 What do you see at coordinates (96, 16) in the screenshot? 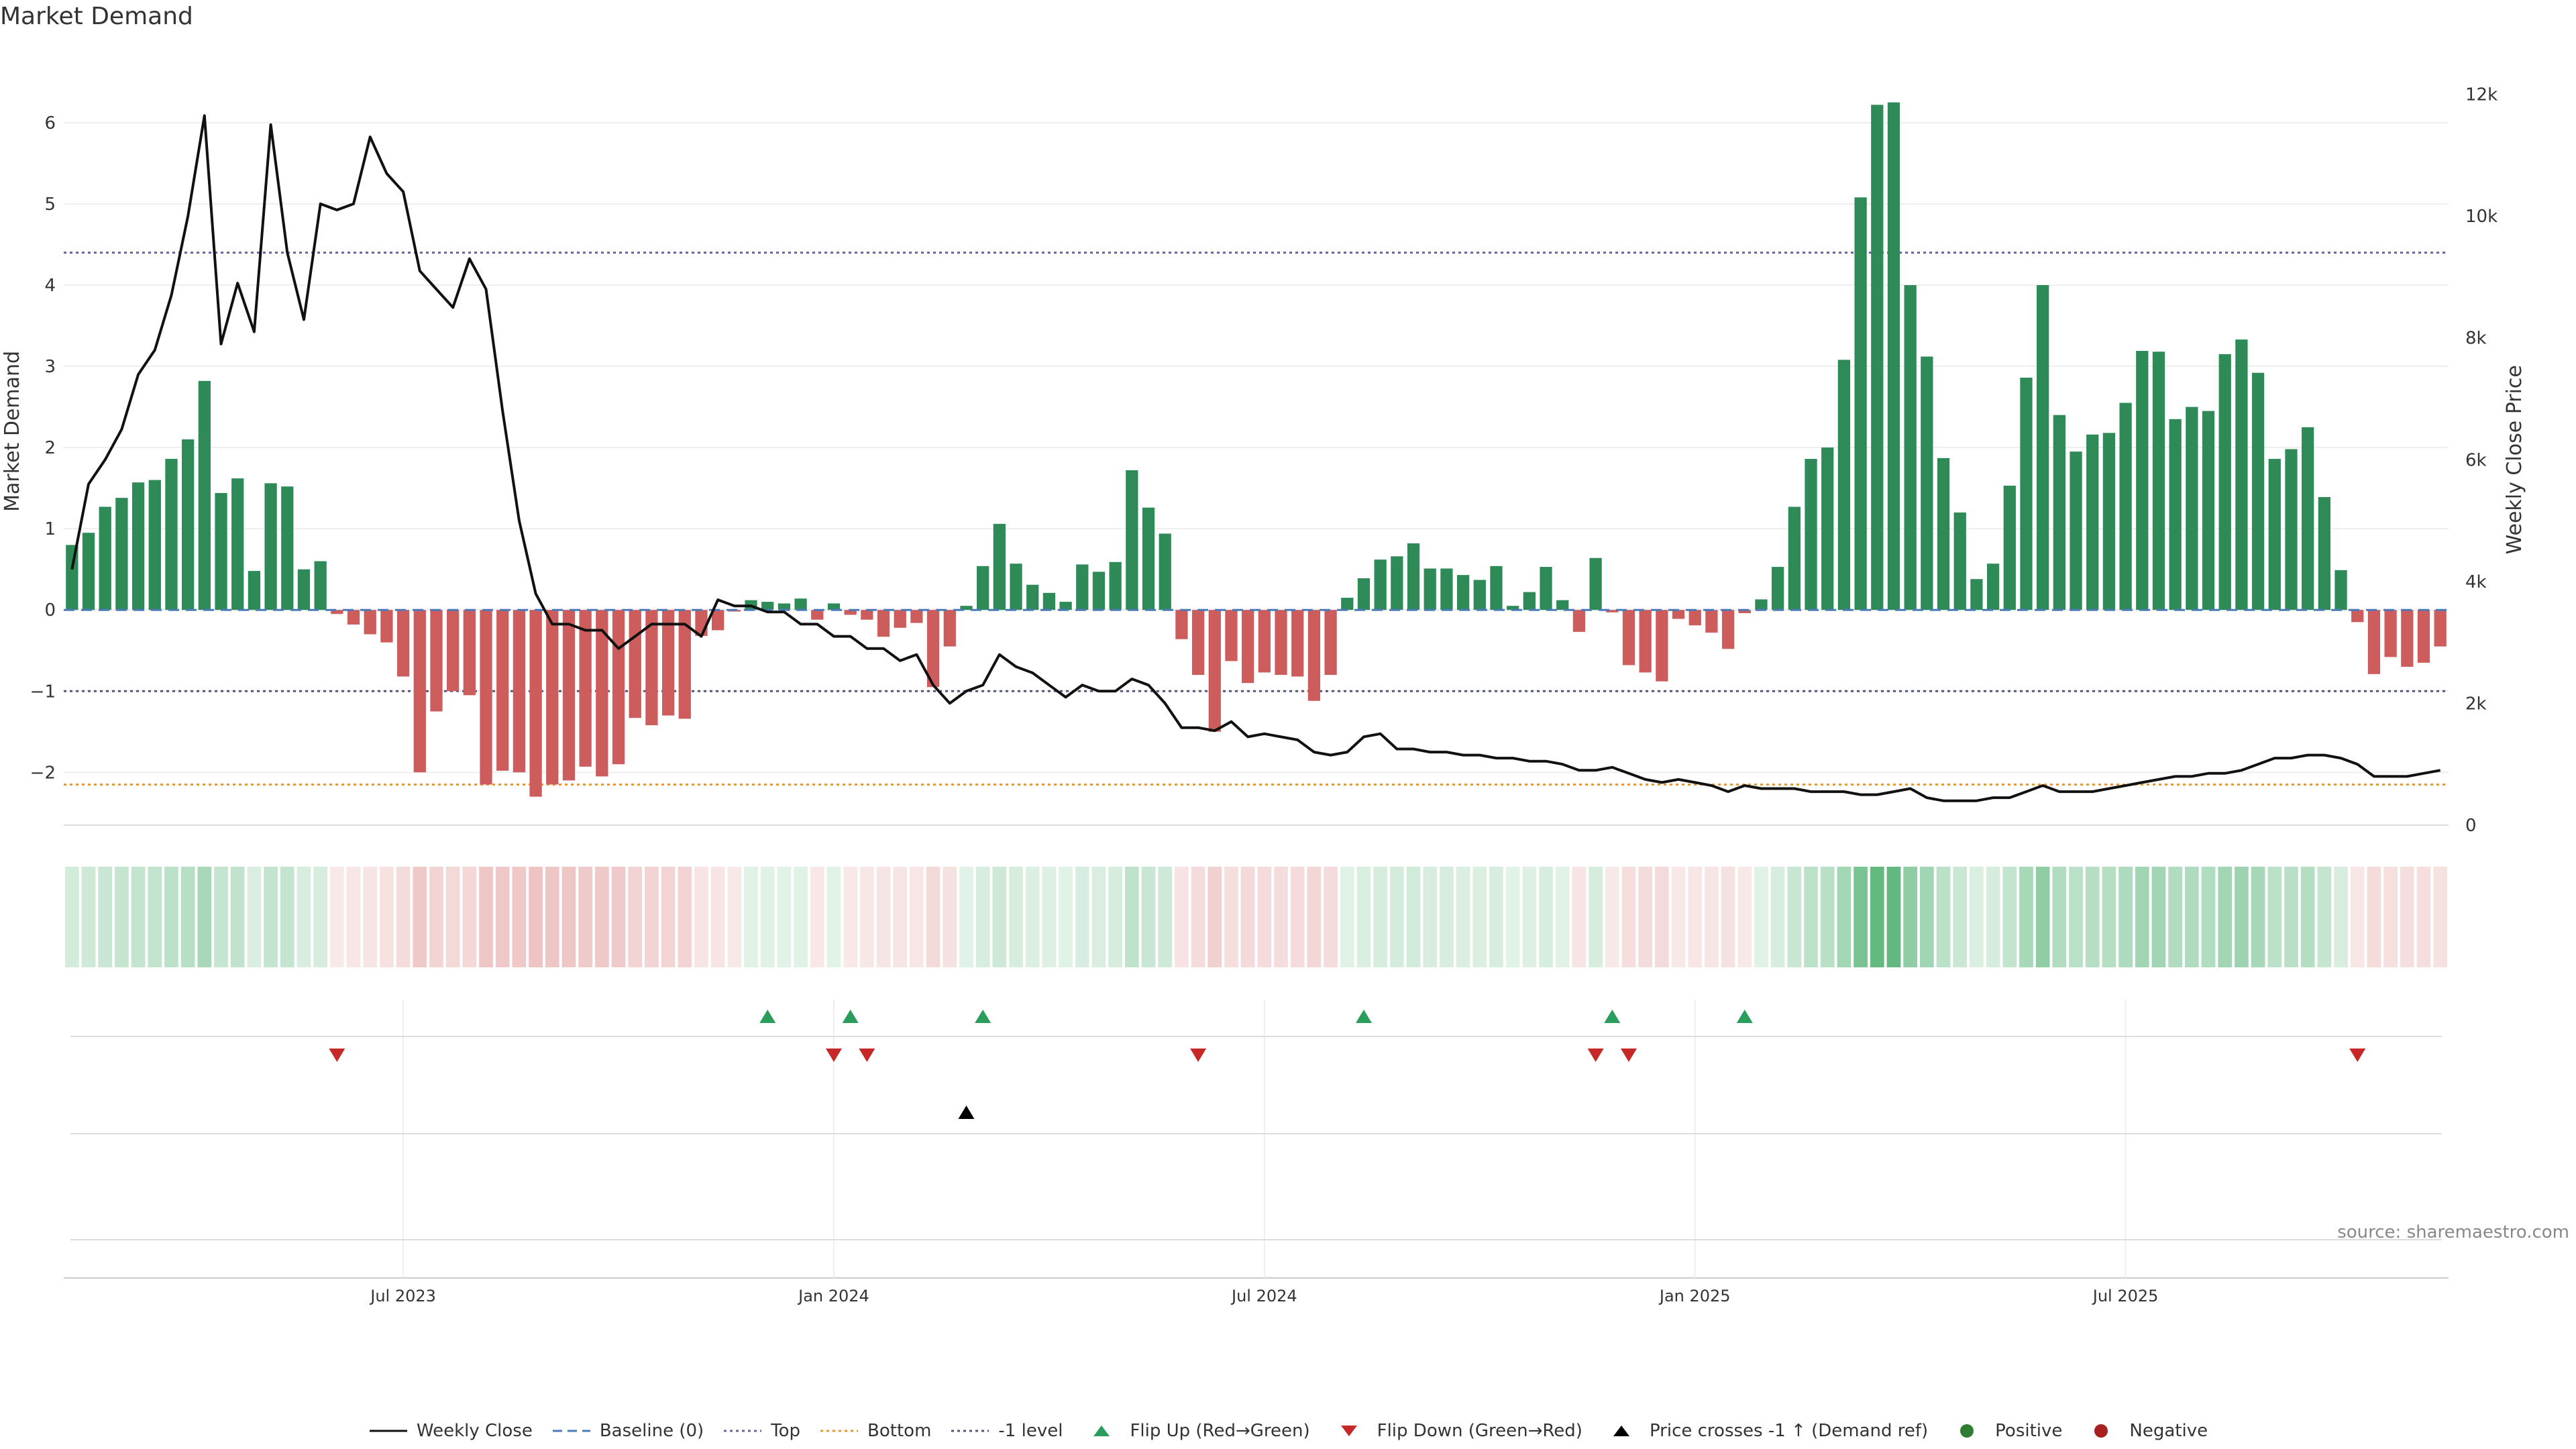
I see `chart-title: Market Demand` at bounding box center [96, 16].